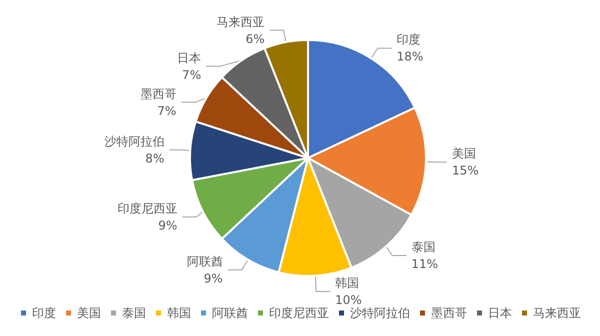 The image size is (600, 336). What do you see at coordinates (299, 313) in the screenshot?
I see `legend-label: 印度尼西亚` at bounding box center [299, 313].